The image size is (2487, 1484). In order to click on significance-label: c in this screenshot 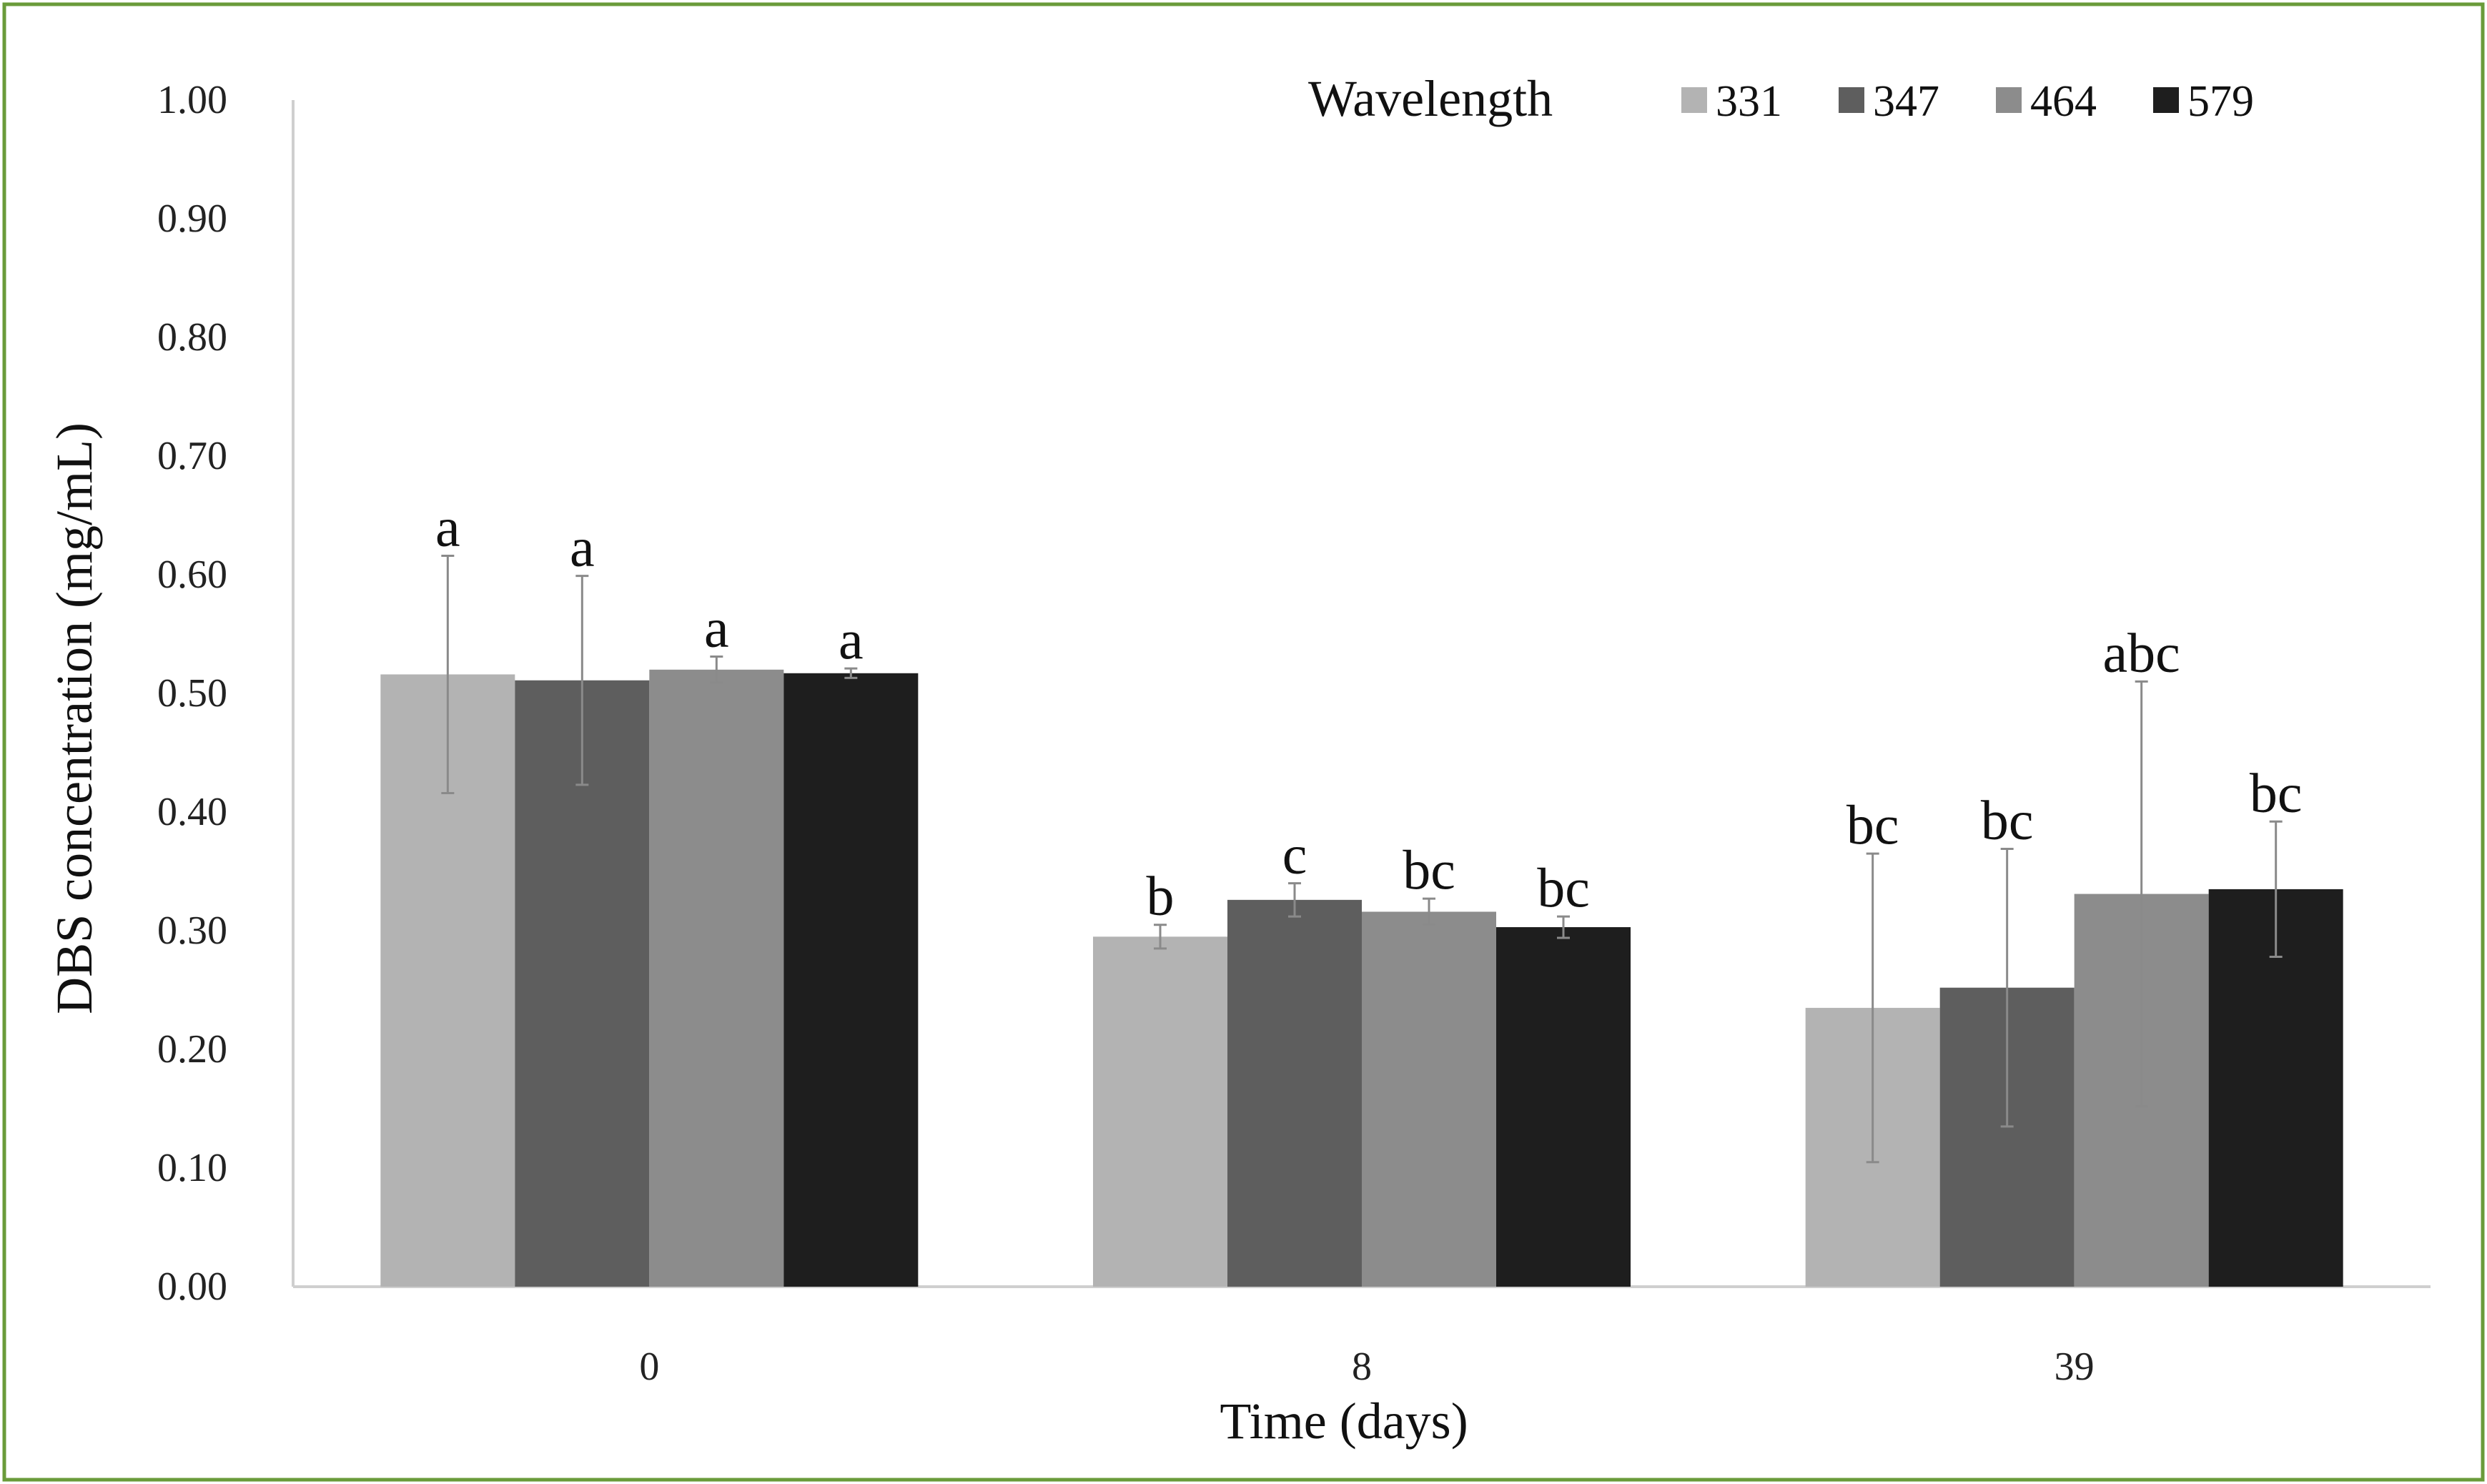, I will do `click(1294, 854)`.